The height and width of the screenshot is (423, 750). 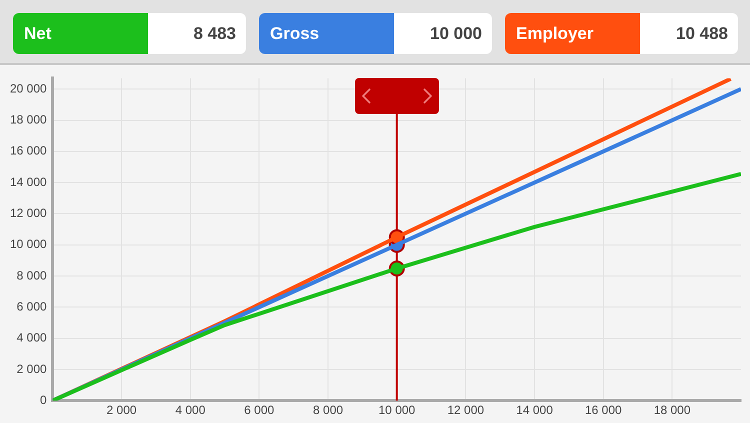 I want to click on text: 10 488, so click(x=702, y=34).